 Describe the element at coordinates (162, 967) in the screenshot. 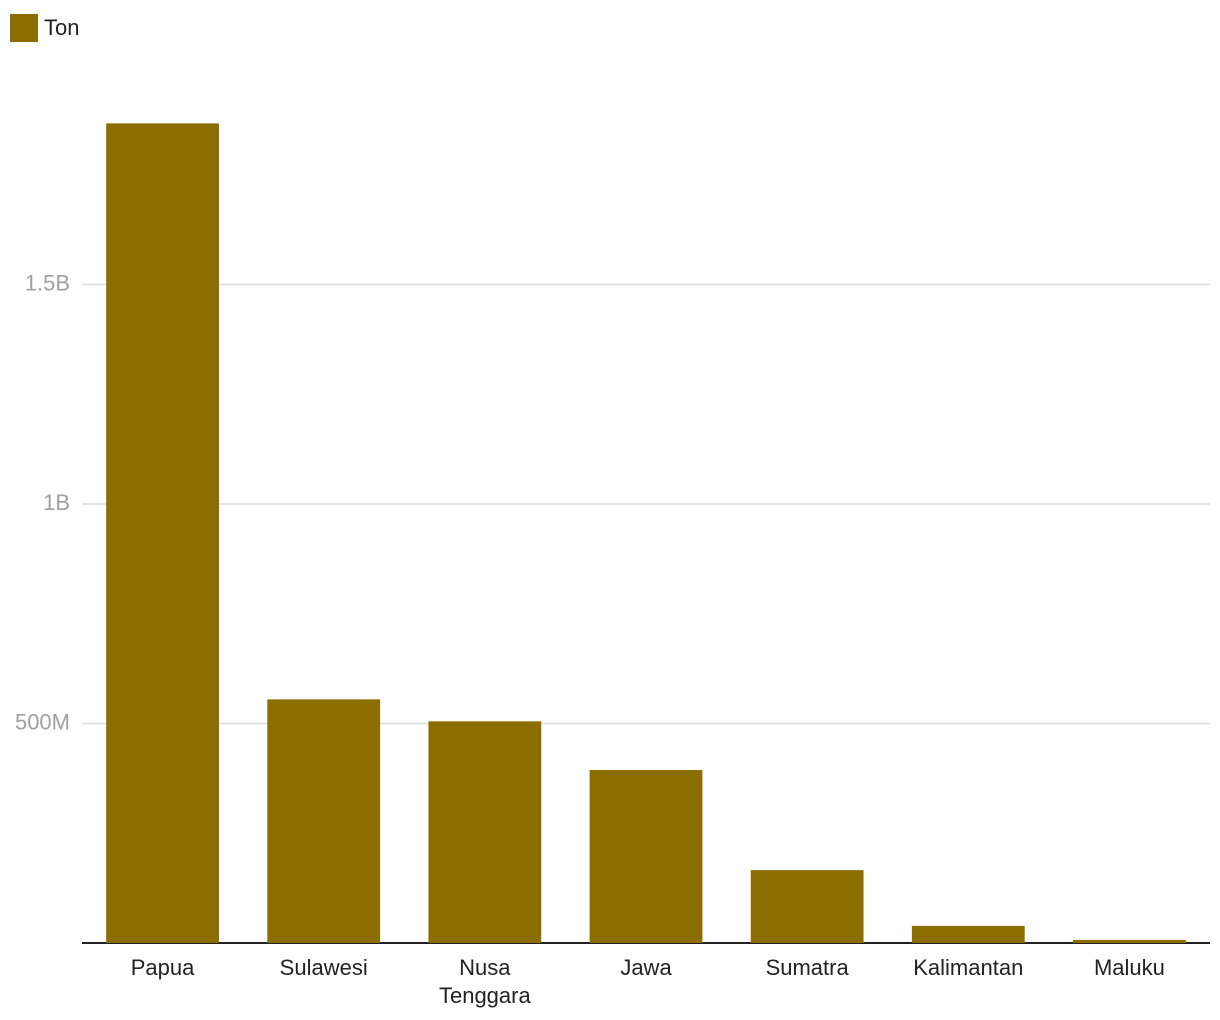

I see `x-tick-label: Papua` at that location.